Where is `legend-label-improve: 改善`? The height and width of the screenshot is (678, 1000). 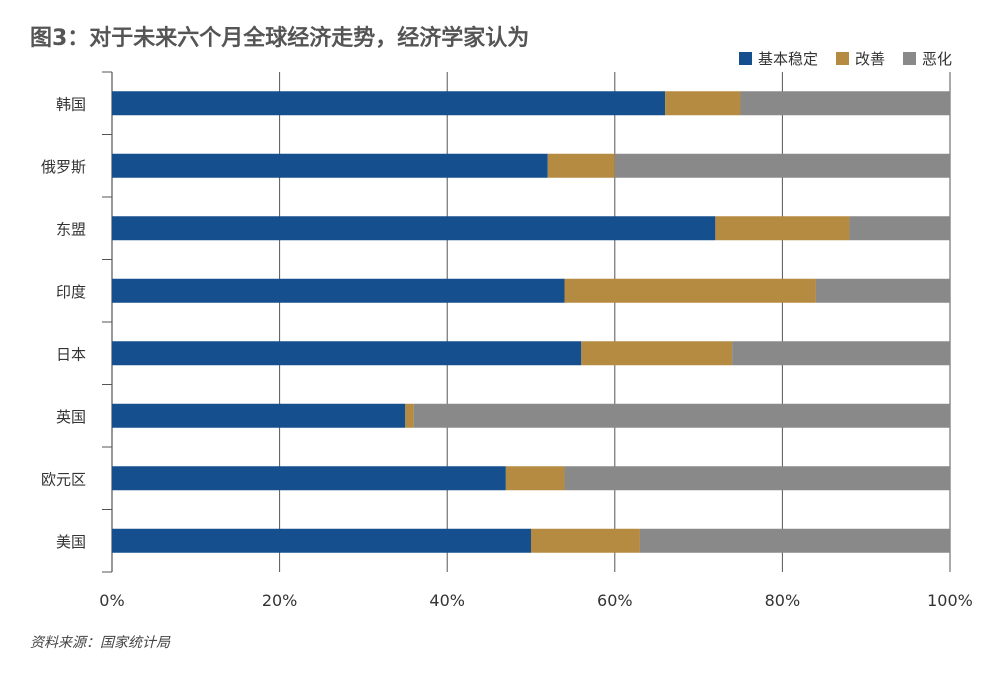
legend-label-improve: 改善 is located at coordinates (869, 59).